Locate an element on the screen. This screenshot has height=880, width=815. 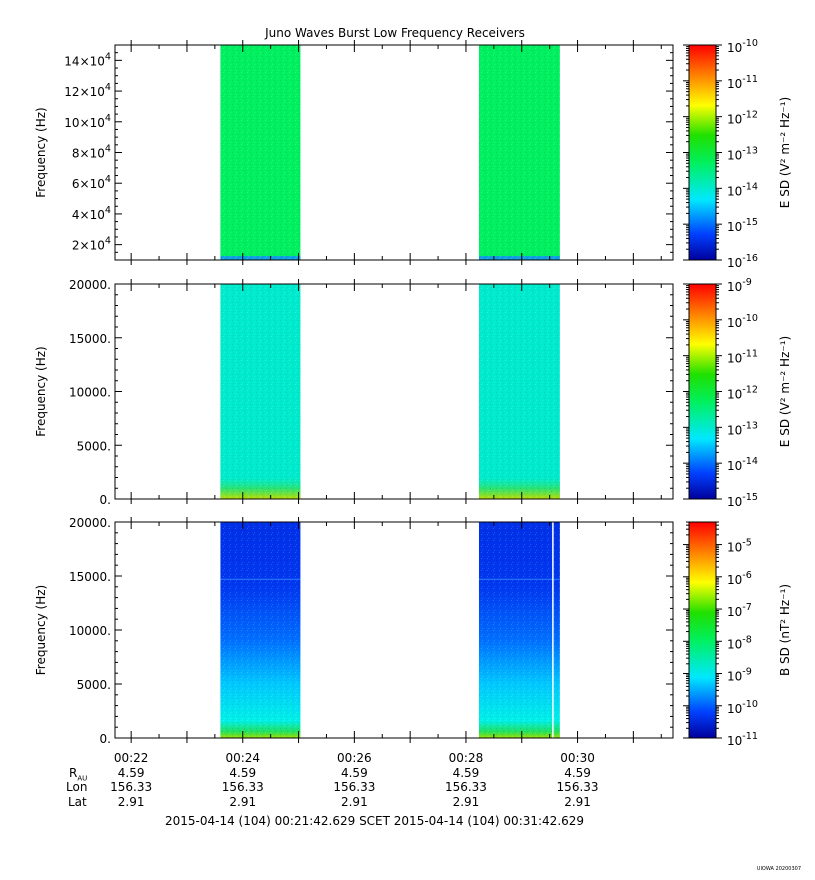
colorbar-label: B SD (nT² Hz⁻¹) is located at coordinates (785, 630).